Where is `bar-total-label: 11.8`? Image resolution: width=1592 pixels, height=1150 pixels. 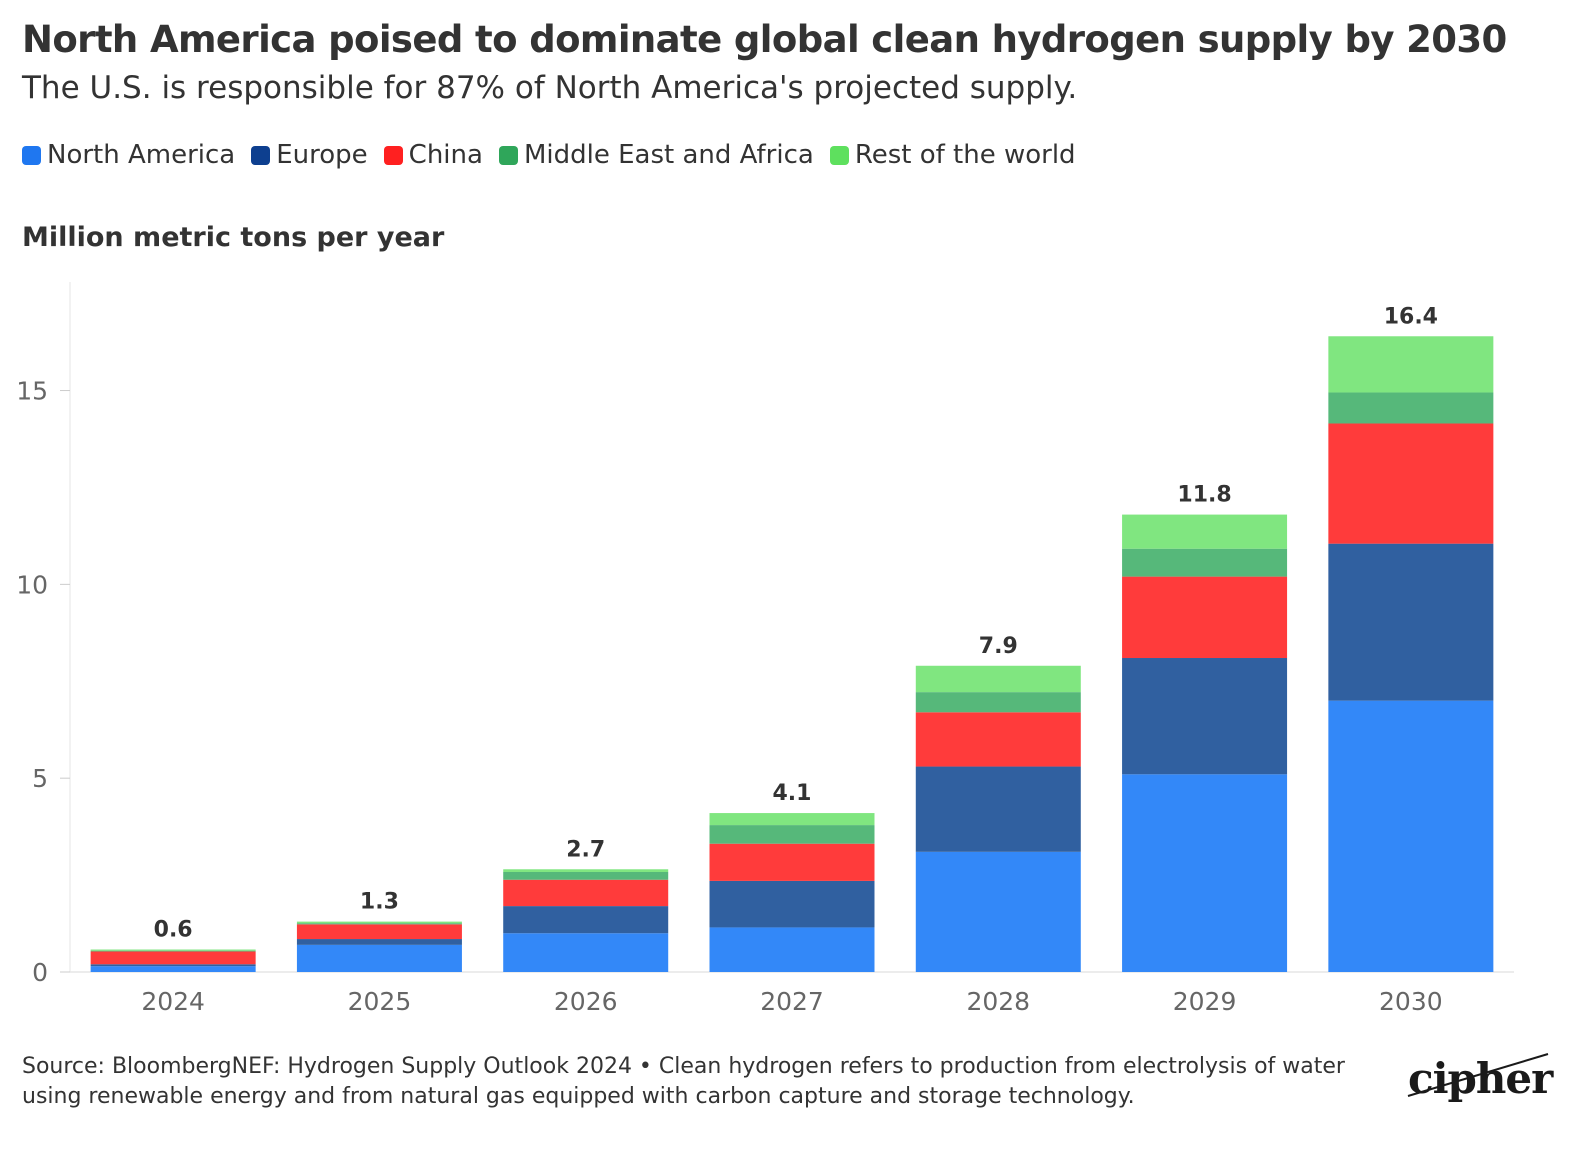
bar-total-label: 11.8 is located at coordinates (1204, 495).